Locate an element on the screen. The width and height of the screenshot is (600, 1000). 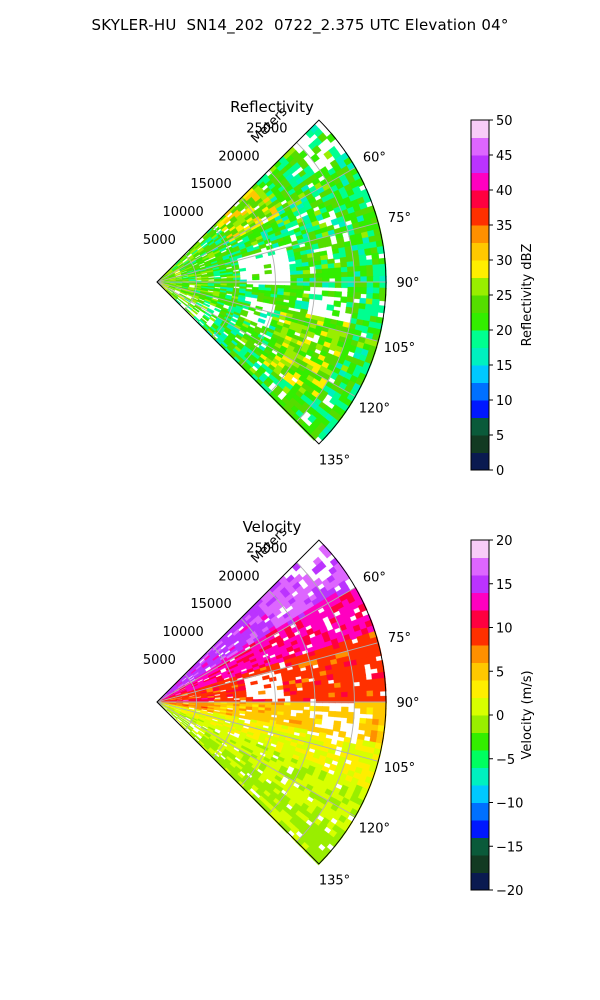
azimuth-tick-label: 120° is located at coordinates (374, 409).